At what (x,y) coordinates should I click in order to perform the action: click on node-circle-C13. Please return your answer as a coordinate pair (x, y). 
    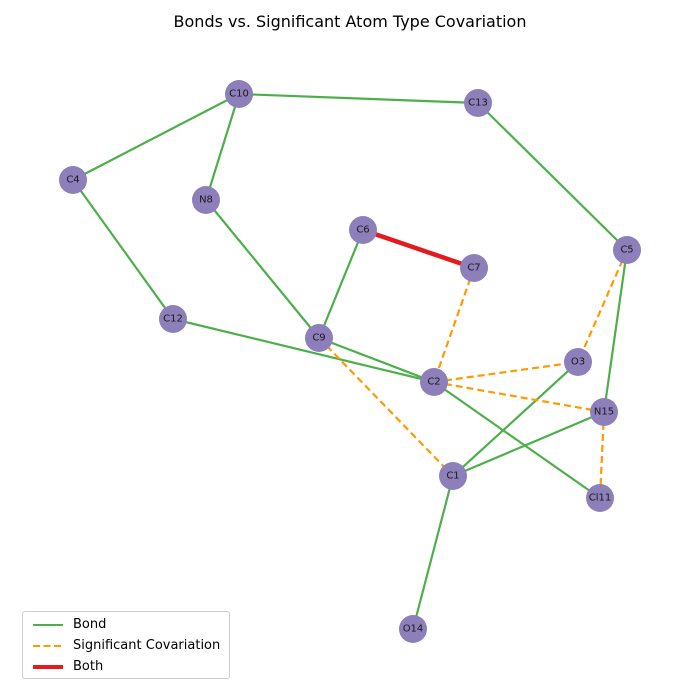
    Looking at the image, I should click on (478, 103).